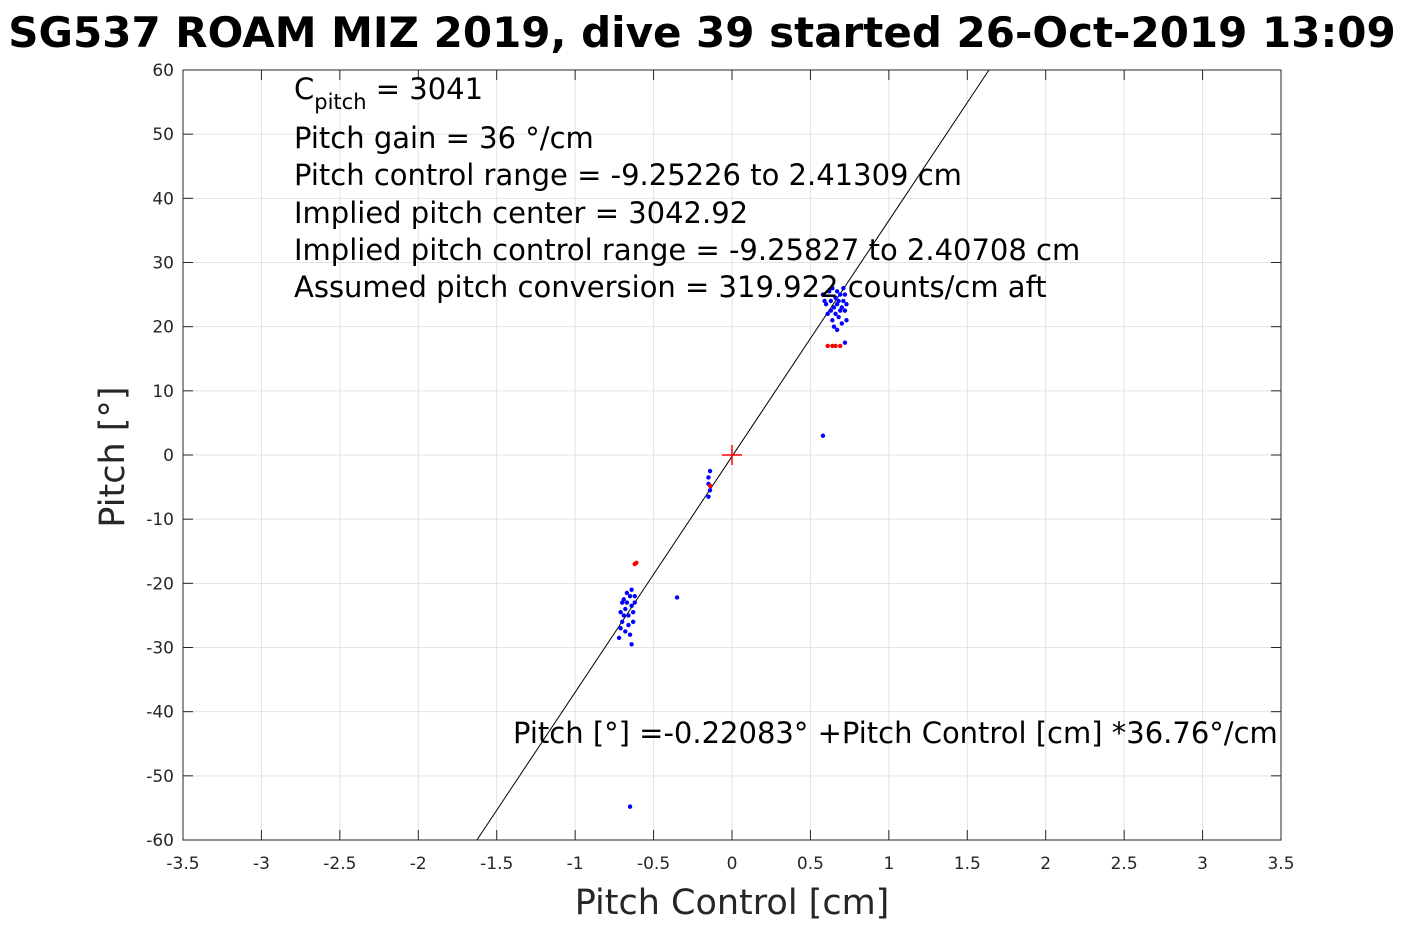  Describe the element at coordinates (653, 864) in the screenshot. I see `x-tick-label: -0.5` at that location.